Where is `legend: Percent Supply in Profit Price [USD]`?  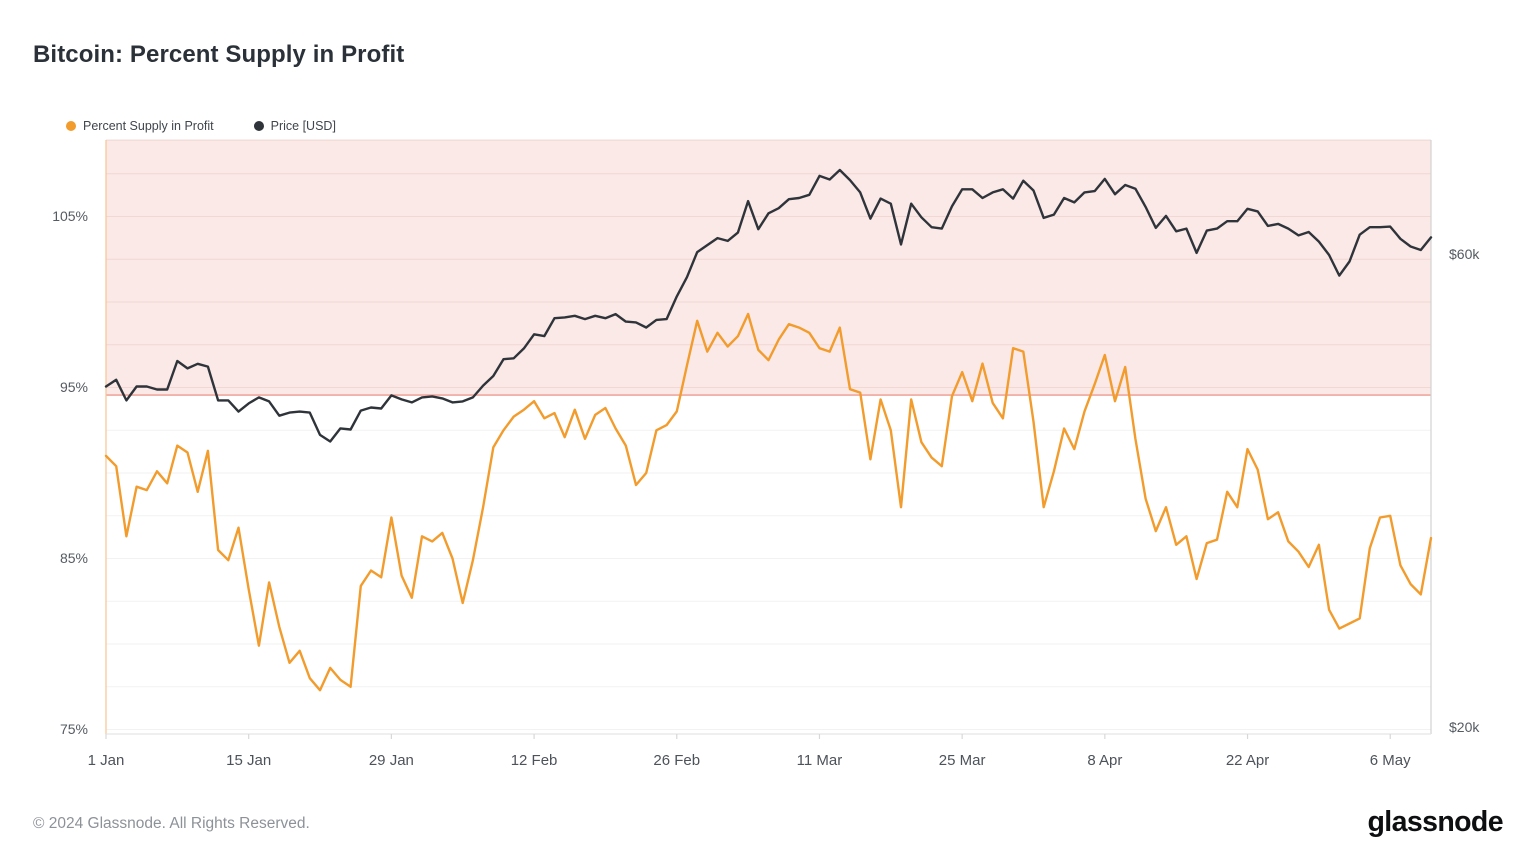
legend: Percent Supply in Profit Price [USD] is located at coordinates (201, 126).